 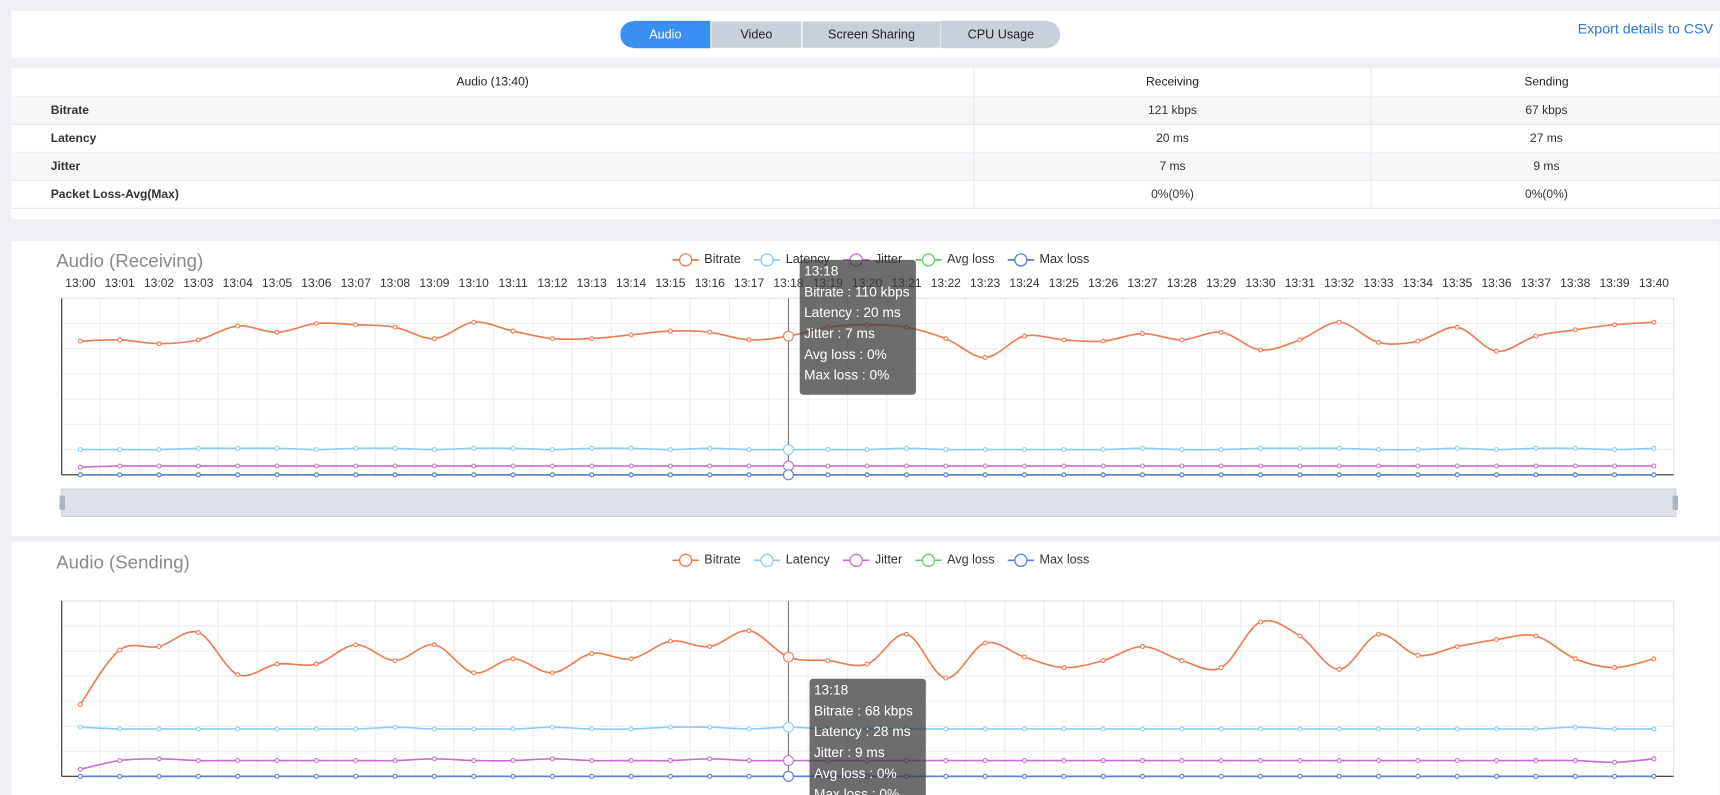 What do you see at coordinates (788, 283) in the screenshot?
I see `x-tick-label: 13:18` at bounding box center [788, 283].